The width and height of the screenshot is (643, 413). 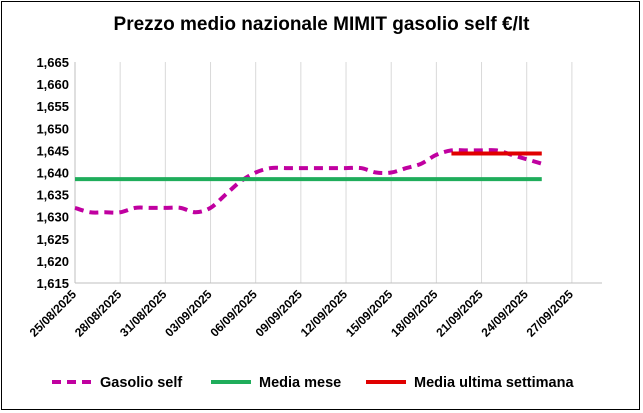 What do you see at coordinates (300, 383) in the screenshot?
I see `legend-label: Media mese` at bounding box center [300, 383].